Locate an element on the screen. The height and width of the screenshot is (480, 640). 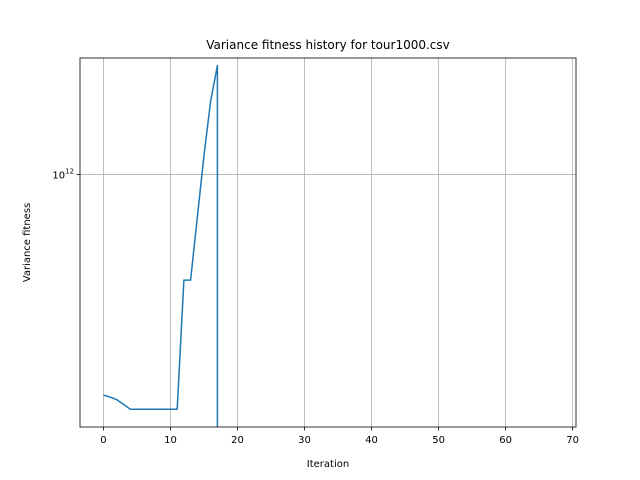
x-tick-label: 40 is located at coordinates (371, 440).